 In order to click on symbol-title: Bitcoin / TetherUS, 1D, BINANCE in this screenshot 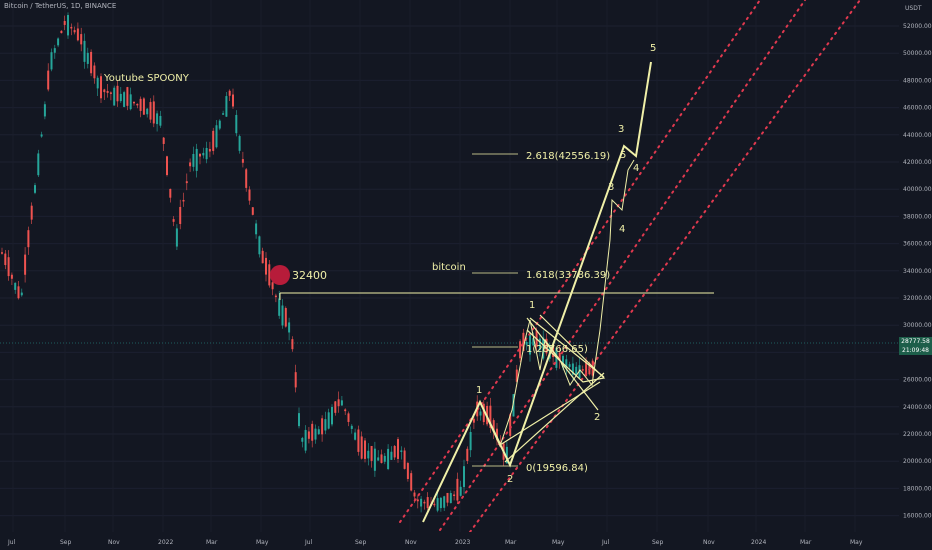, I will do `click(60, 6)`.